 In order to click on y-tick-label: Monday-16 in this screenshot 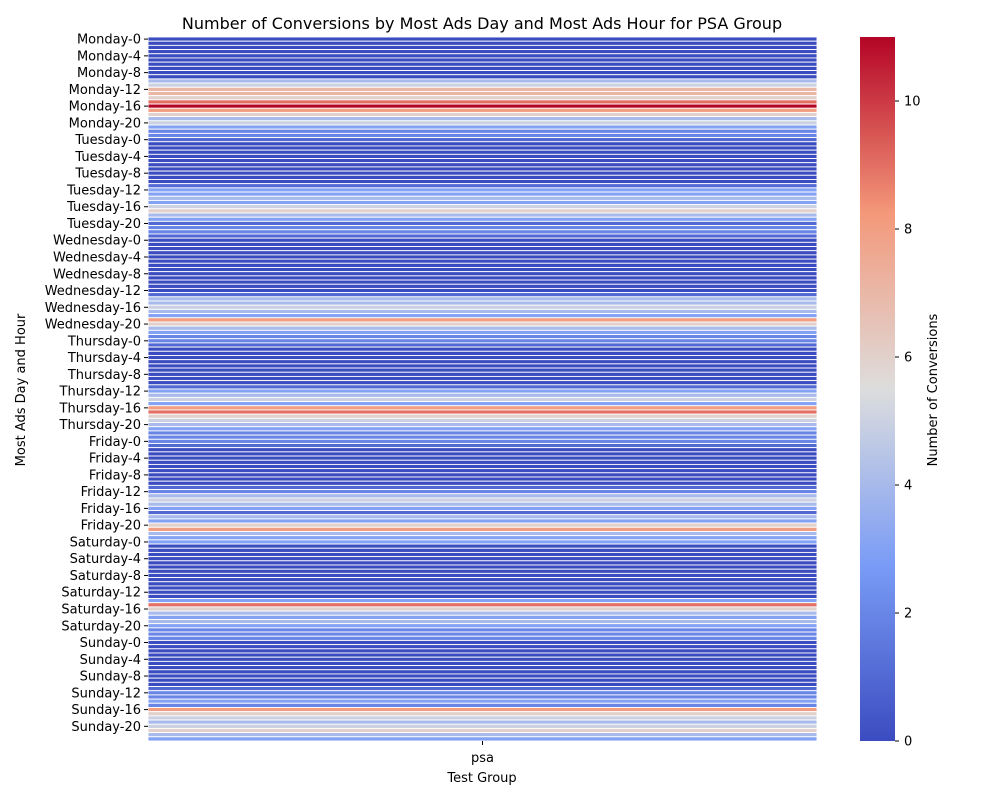, I will do `click(105, 107)`.